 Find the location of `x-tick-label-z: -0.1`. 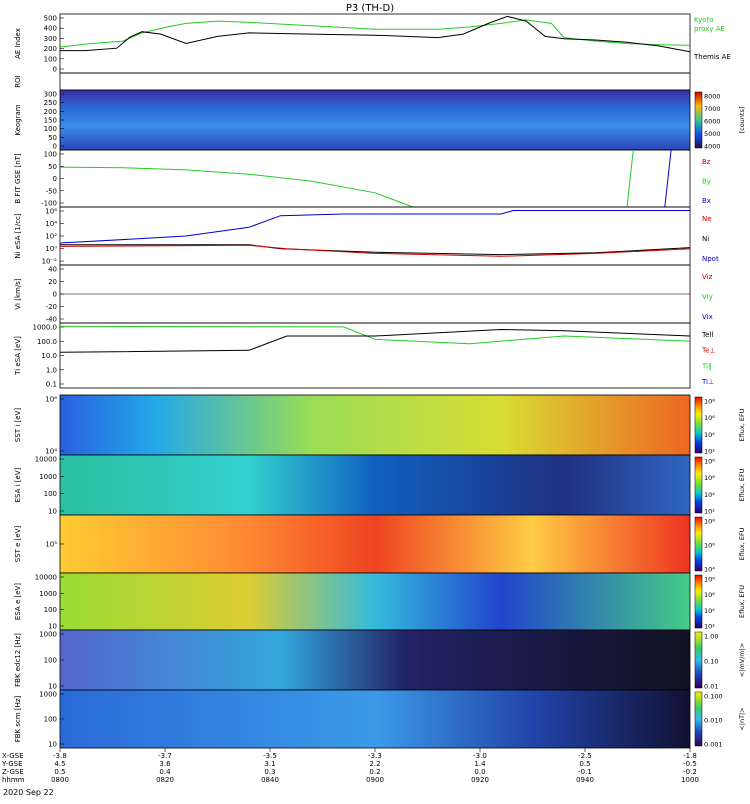

x-tick-label-z: -0.1 is located at coordinates (585, 772).